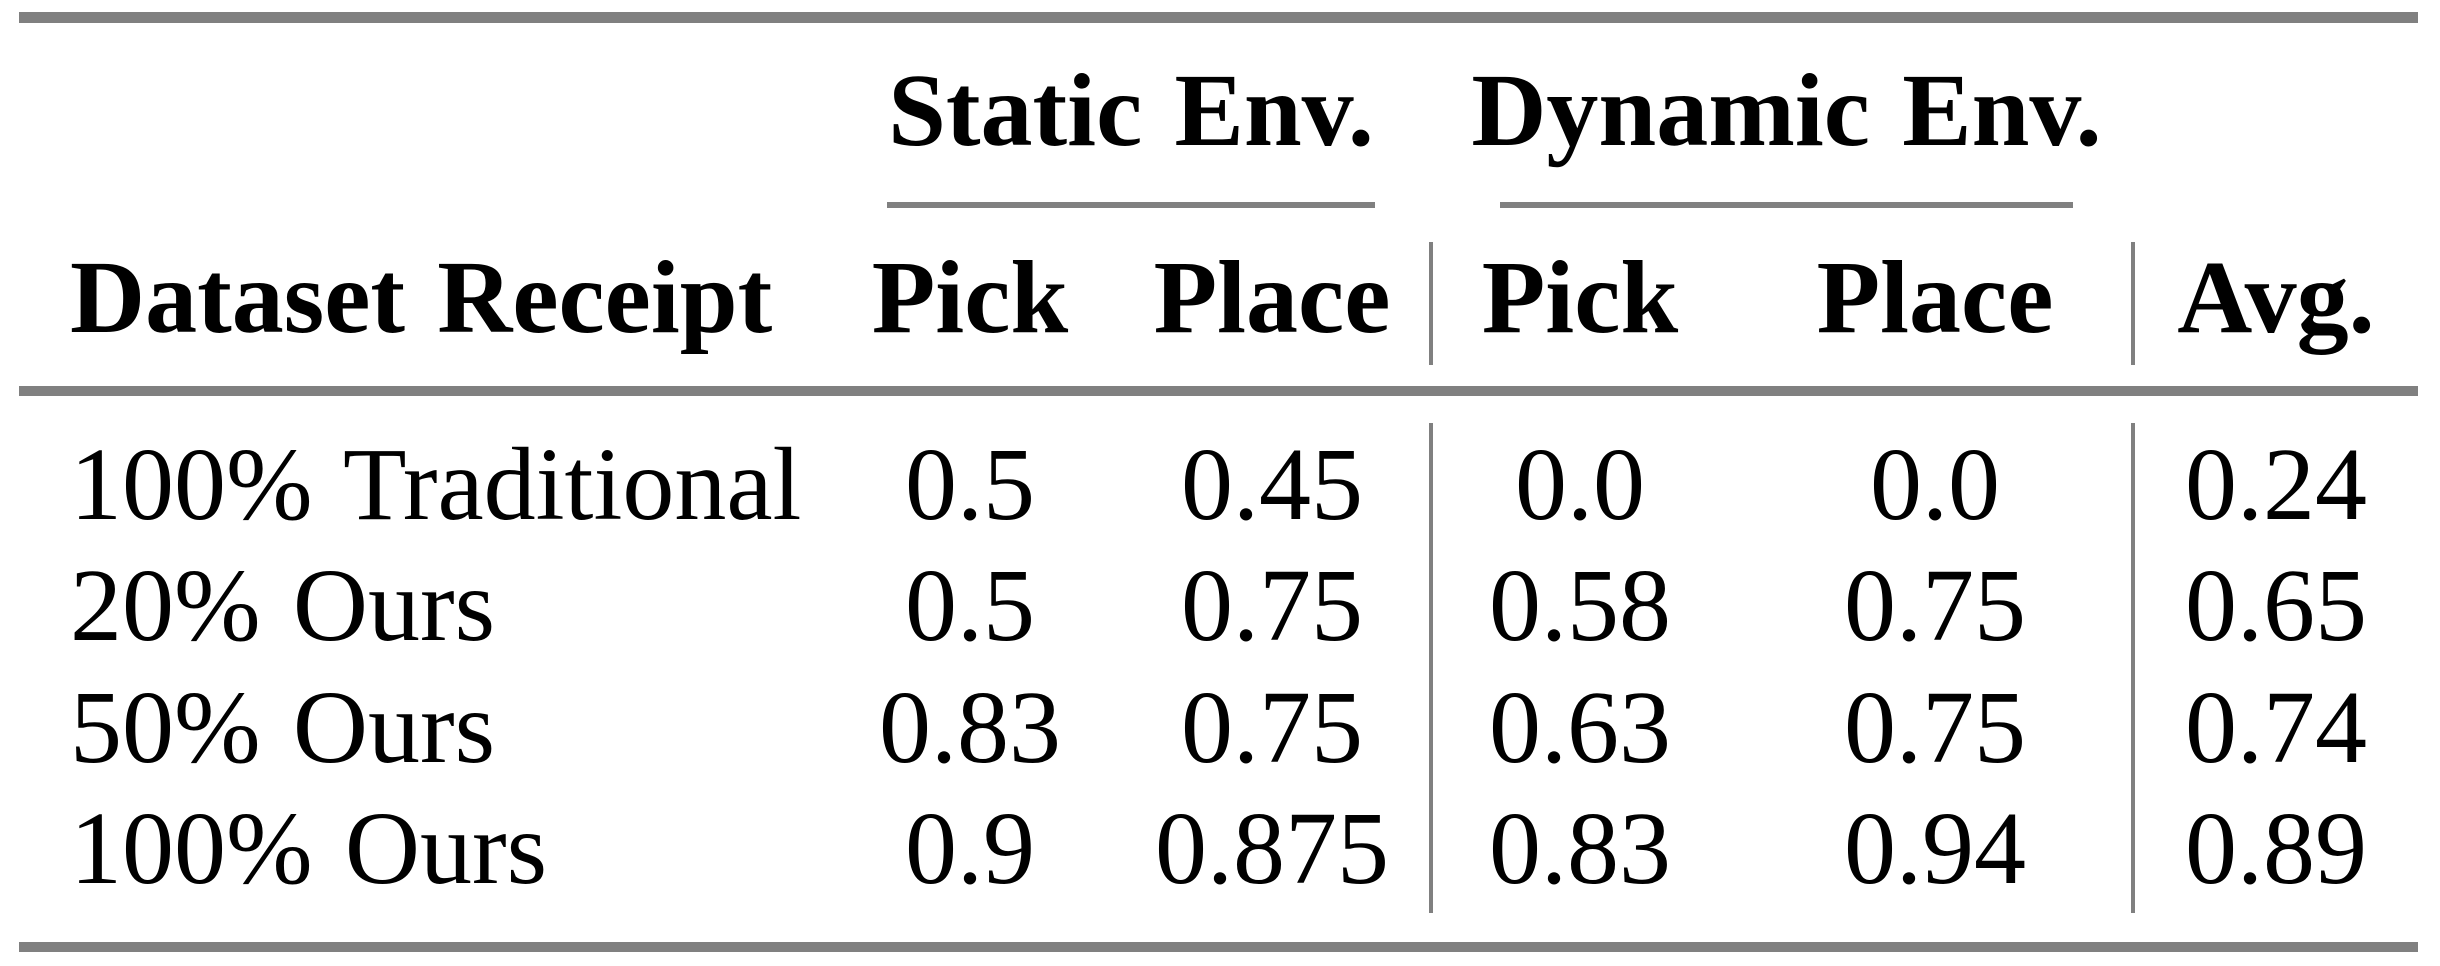 This screenshot has height=966, width=2440. Describe the element at coordinates (421, 297) in the screenshot. I see `col-header-dataset: Dataset Receipt` at that location.